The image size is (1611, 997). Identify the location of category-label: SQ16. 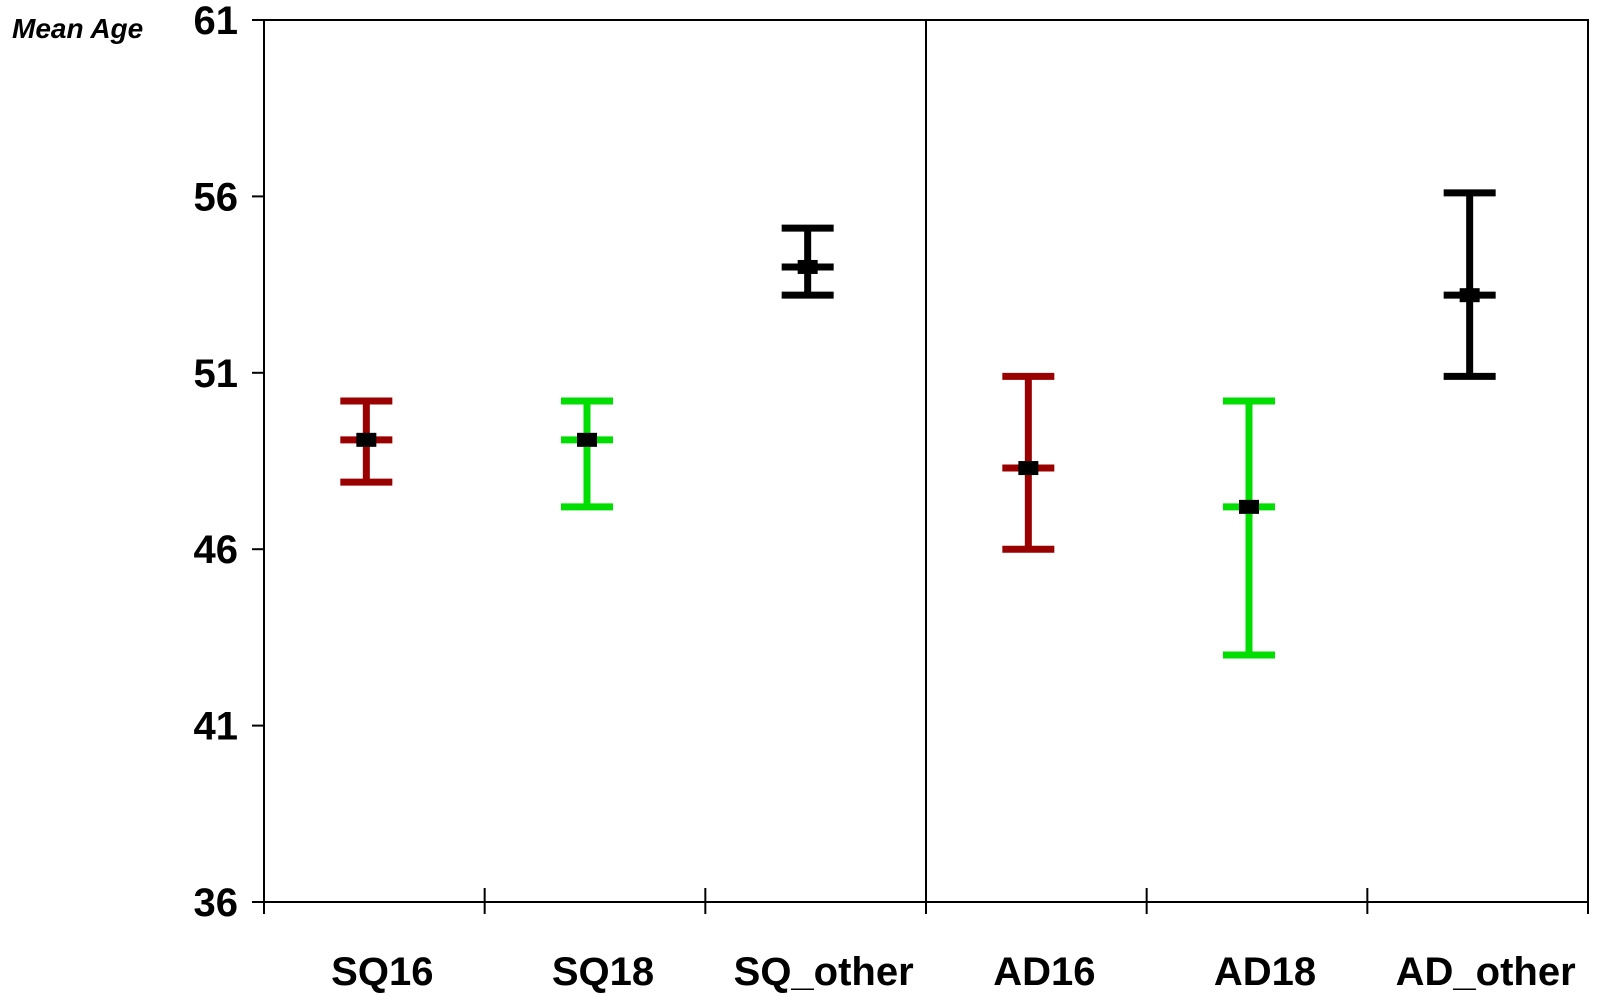
(382, 972).